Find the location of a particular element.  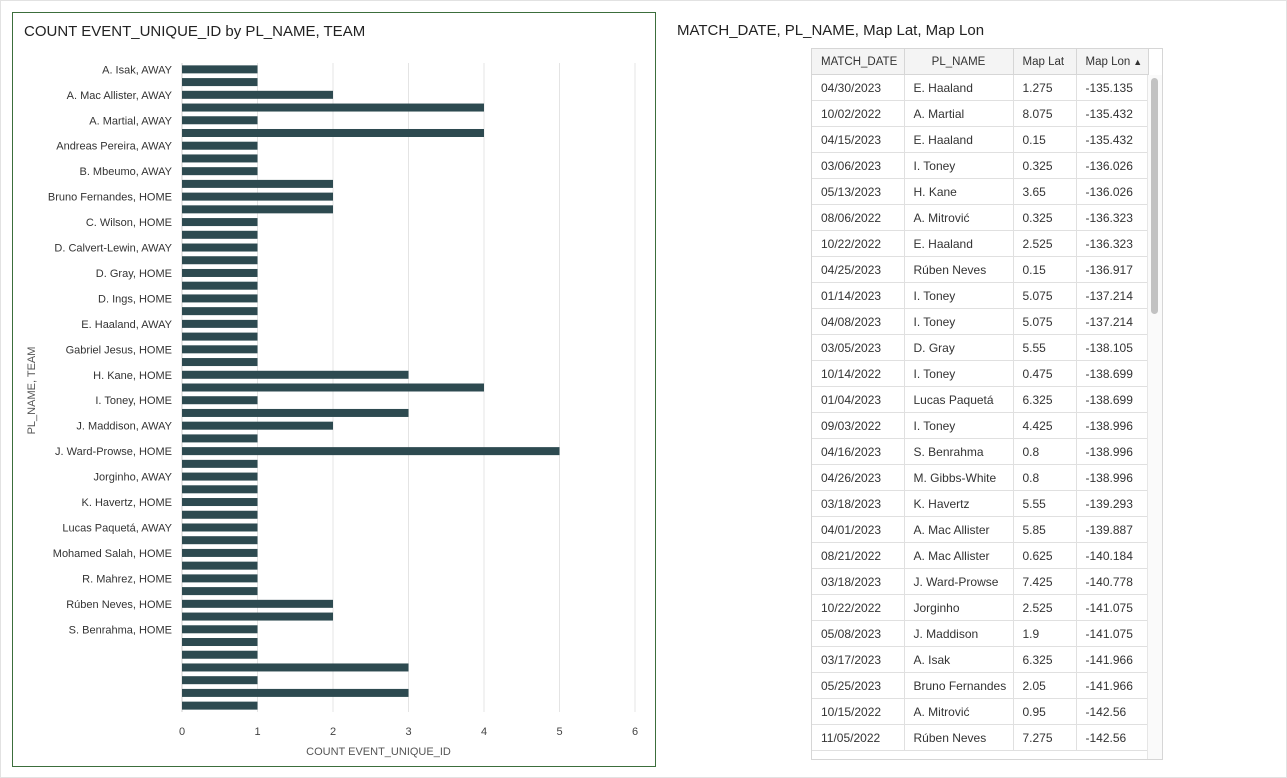

column-header-map-lon: Map Lon ▲ is located at coordinates (1112, 62).